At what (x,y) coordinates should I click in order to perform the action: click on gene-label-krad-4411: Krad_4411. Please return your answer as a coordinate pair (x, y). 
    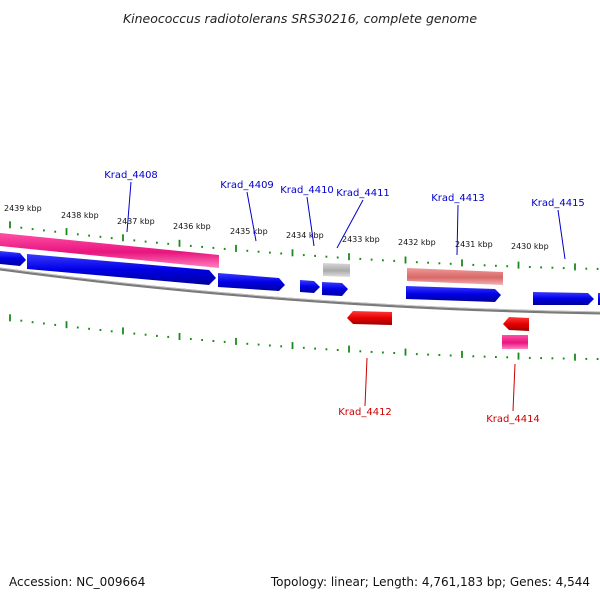
    Looking at the image, I should click on (363, 193).